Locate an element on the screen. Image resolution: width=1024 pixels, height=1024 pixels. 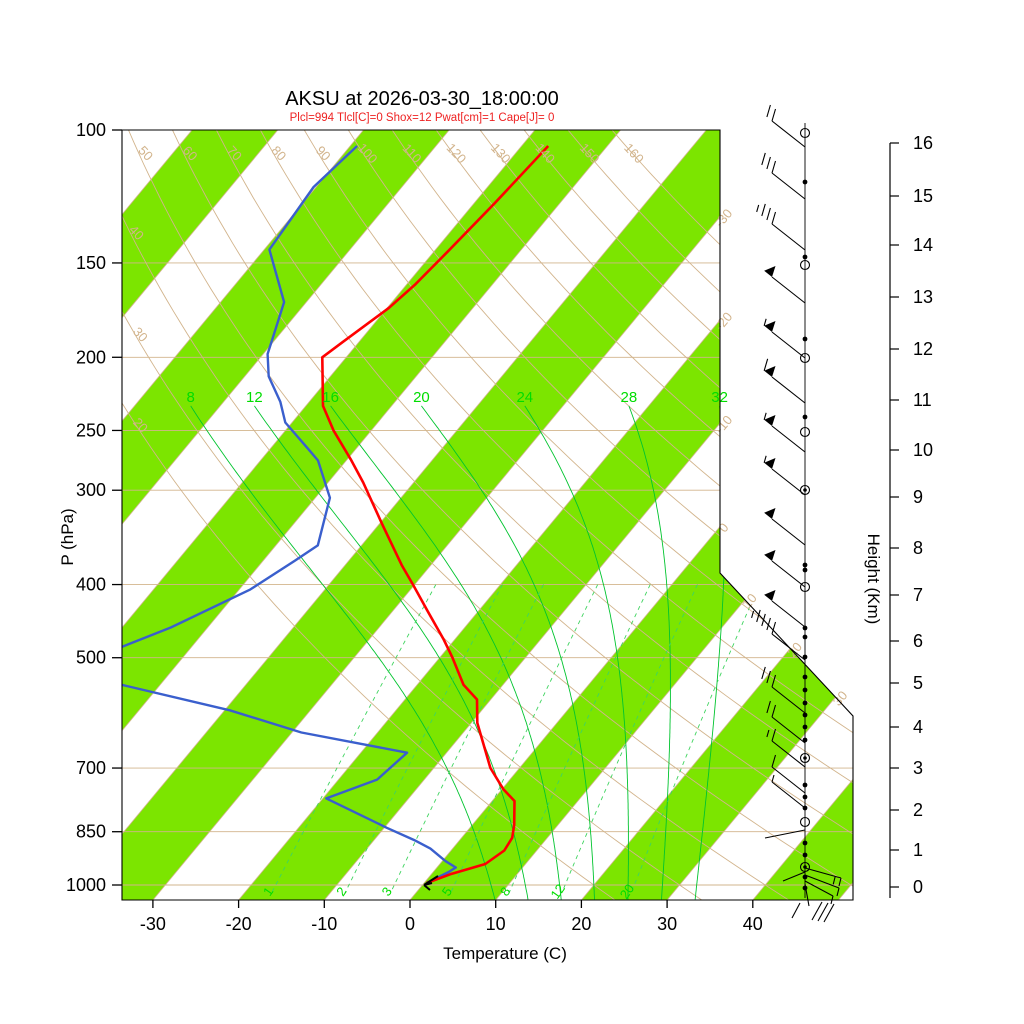
temperature-tick-label: 20 is located at coordinates (581, 924).